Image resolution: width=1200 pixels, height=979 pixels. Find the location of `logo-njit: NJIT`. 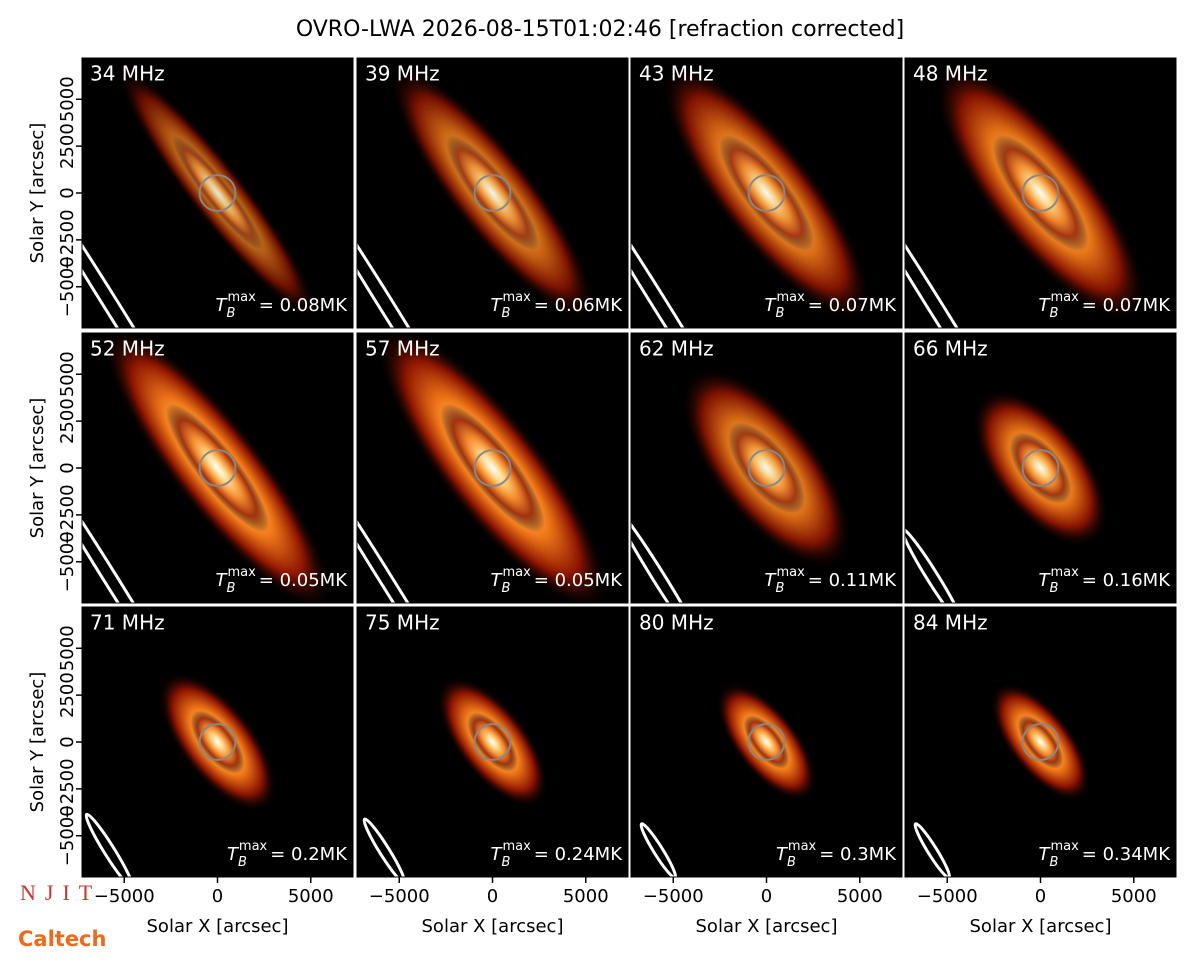

logo-njit: NJIT is located at coordinates (60, 892).